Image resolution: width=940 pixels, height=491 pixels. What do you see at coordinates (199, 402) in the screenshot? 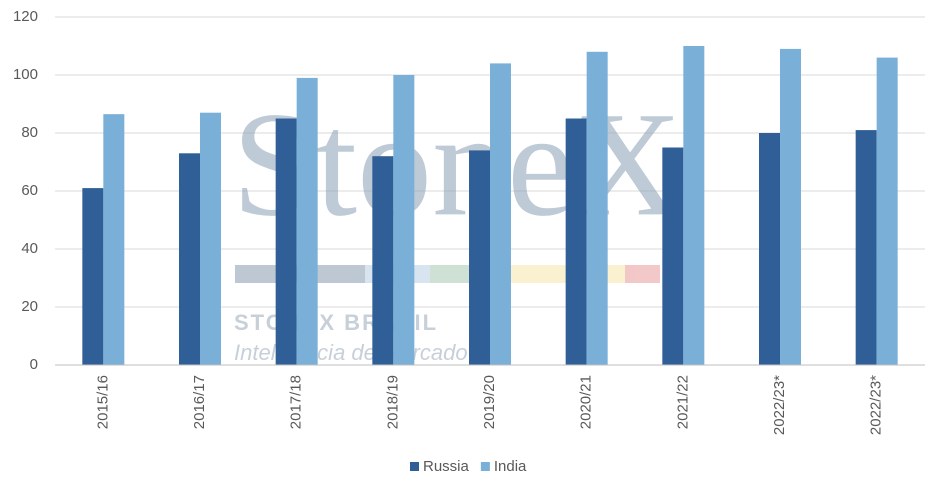
I see `x-tick-label: 2016/17` at bounding box center [199, 402].